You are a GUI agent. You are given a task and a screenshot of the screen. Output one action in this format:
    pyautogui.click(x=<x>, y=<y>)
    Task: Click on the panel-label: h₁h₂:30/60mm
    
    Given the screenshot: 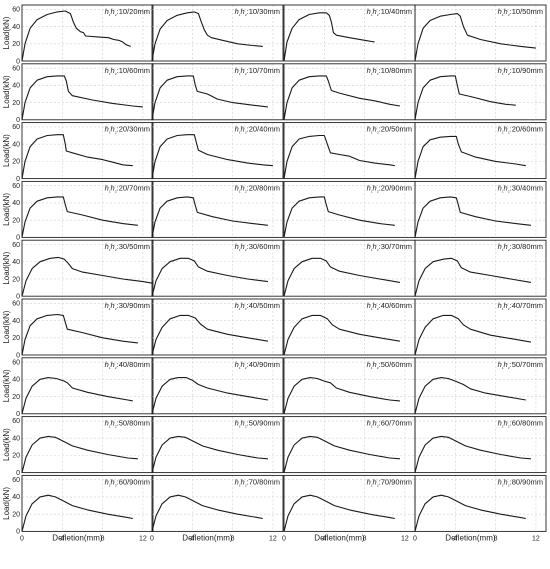 What is the action you would take?
    pyautogui.click(x=257, y=247)
    